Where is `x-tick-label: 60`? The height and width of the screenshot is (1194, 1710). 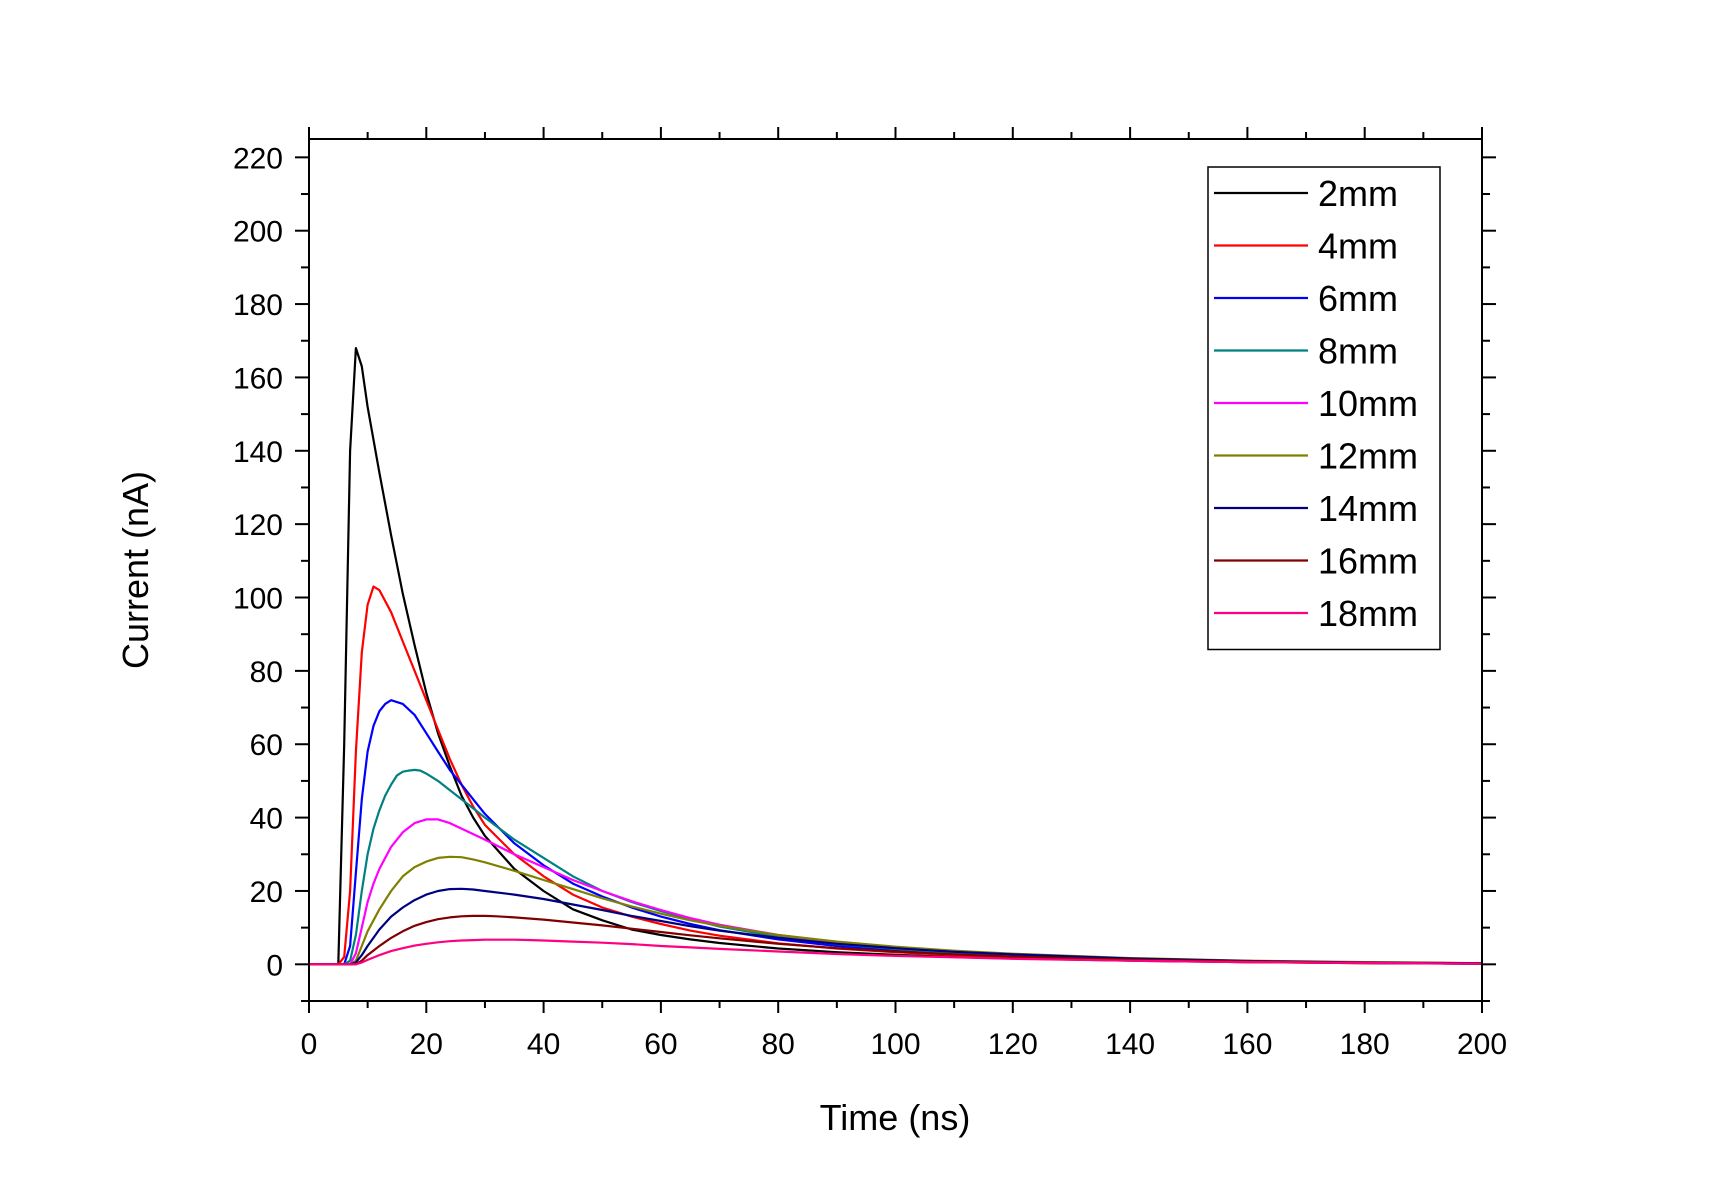
x-tick-label: 60 is located at coordinates (660, 1044).